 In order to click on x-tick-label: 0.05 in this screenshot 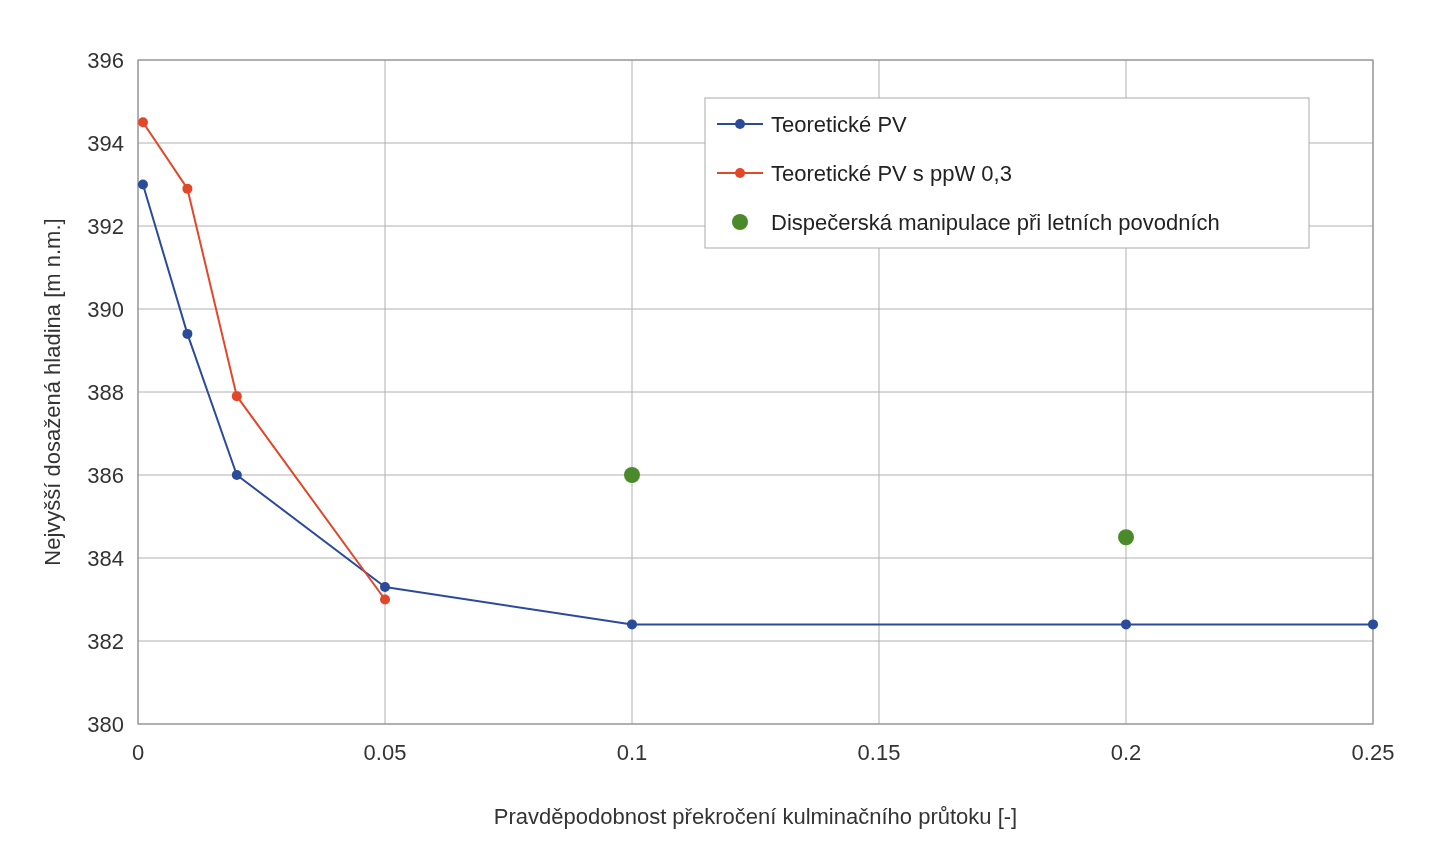, I will do `click(385, 752)`.